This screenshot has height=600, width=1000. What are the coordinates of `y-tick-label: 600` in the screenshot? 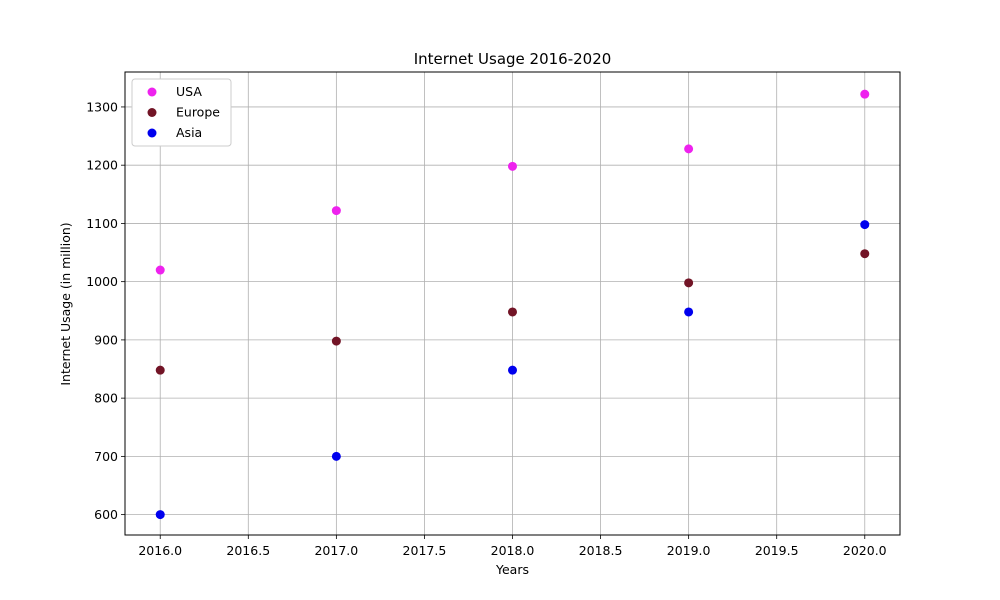 It's located at (106, 514).